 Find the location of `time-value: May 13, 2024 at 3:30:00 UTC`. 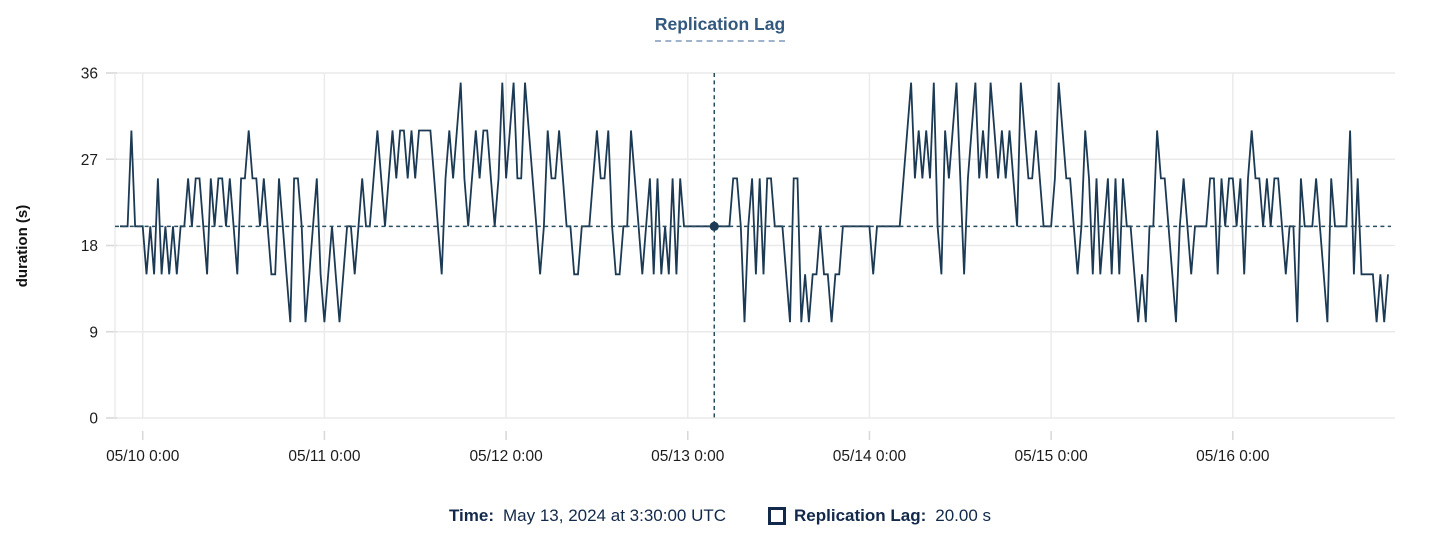

time-value: May 13, 2024 at 3:30:00 UTC is located at coordinates (615, 515).